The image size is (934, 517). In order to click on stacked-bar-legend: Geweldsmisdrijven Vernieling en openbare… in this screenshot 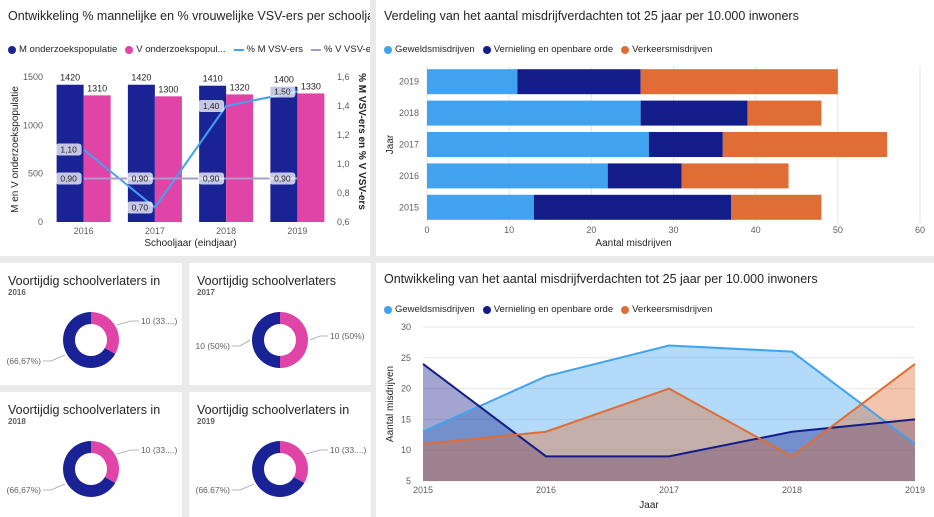, I will do `click(552, 49)`.